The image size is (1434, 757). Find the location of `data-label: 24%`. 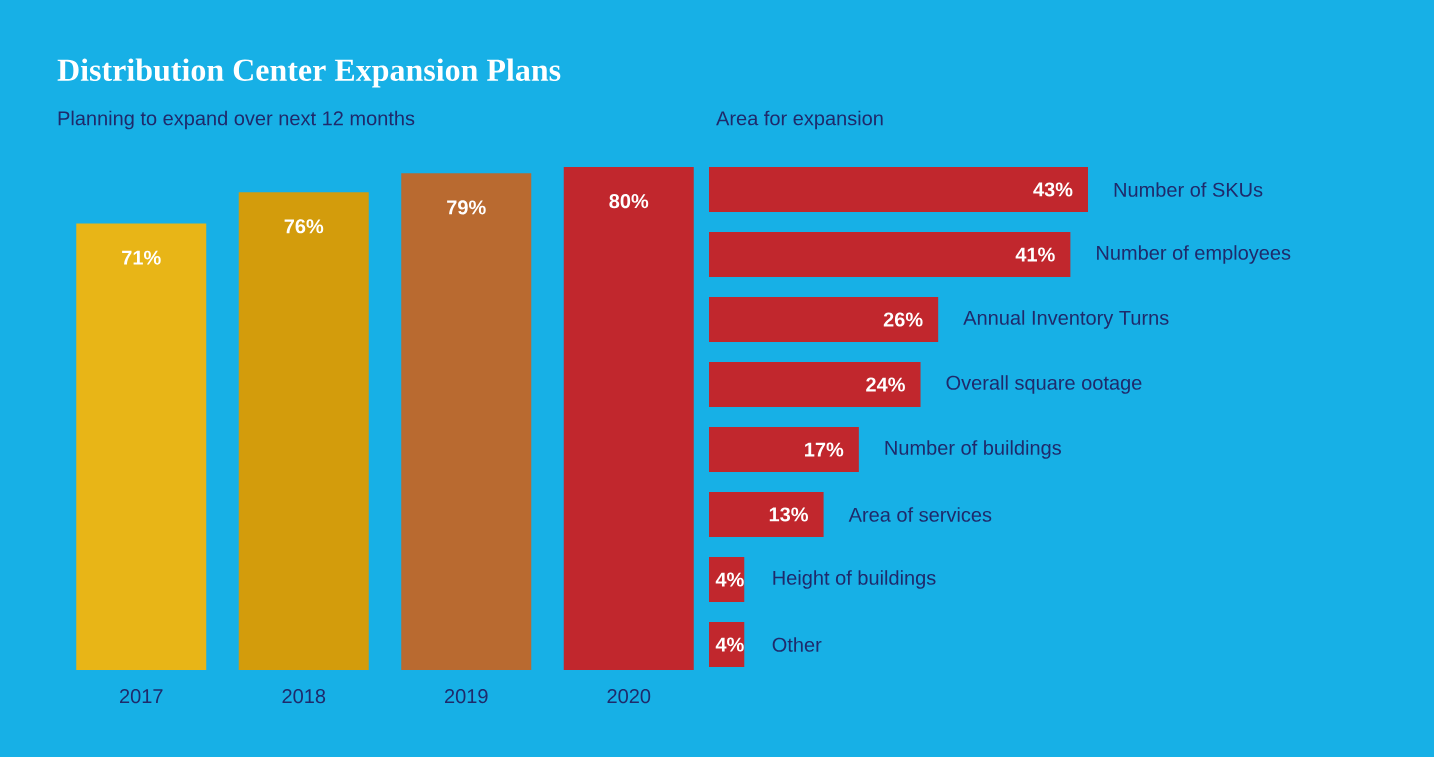

data-label: 24% is located at coordinates (885, 384).